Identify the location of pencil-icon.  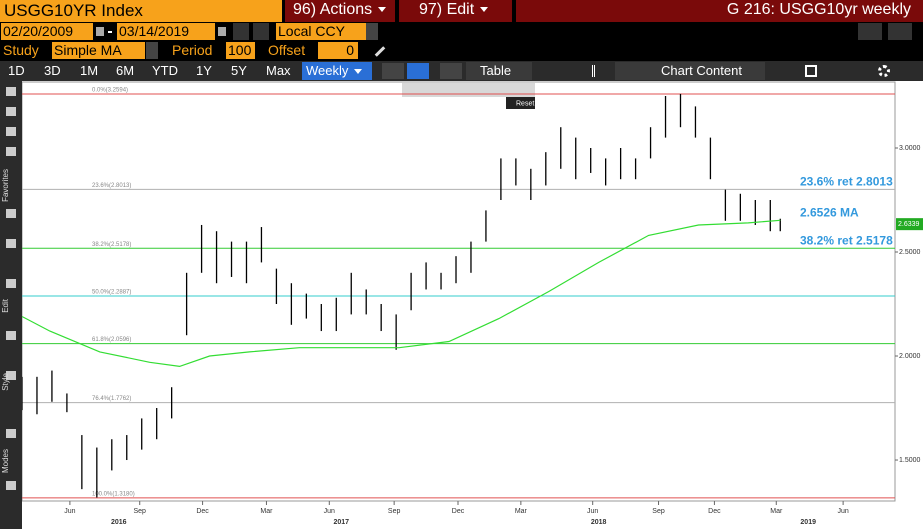
(380, 51).